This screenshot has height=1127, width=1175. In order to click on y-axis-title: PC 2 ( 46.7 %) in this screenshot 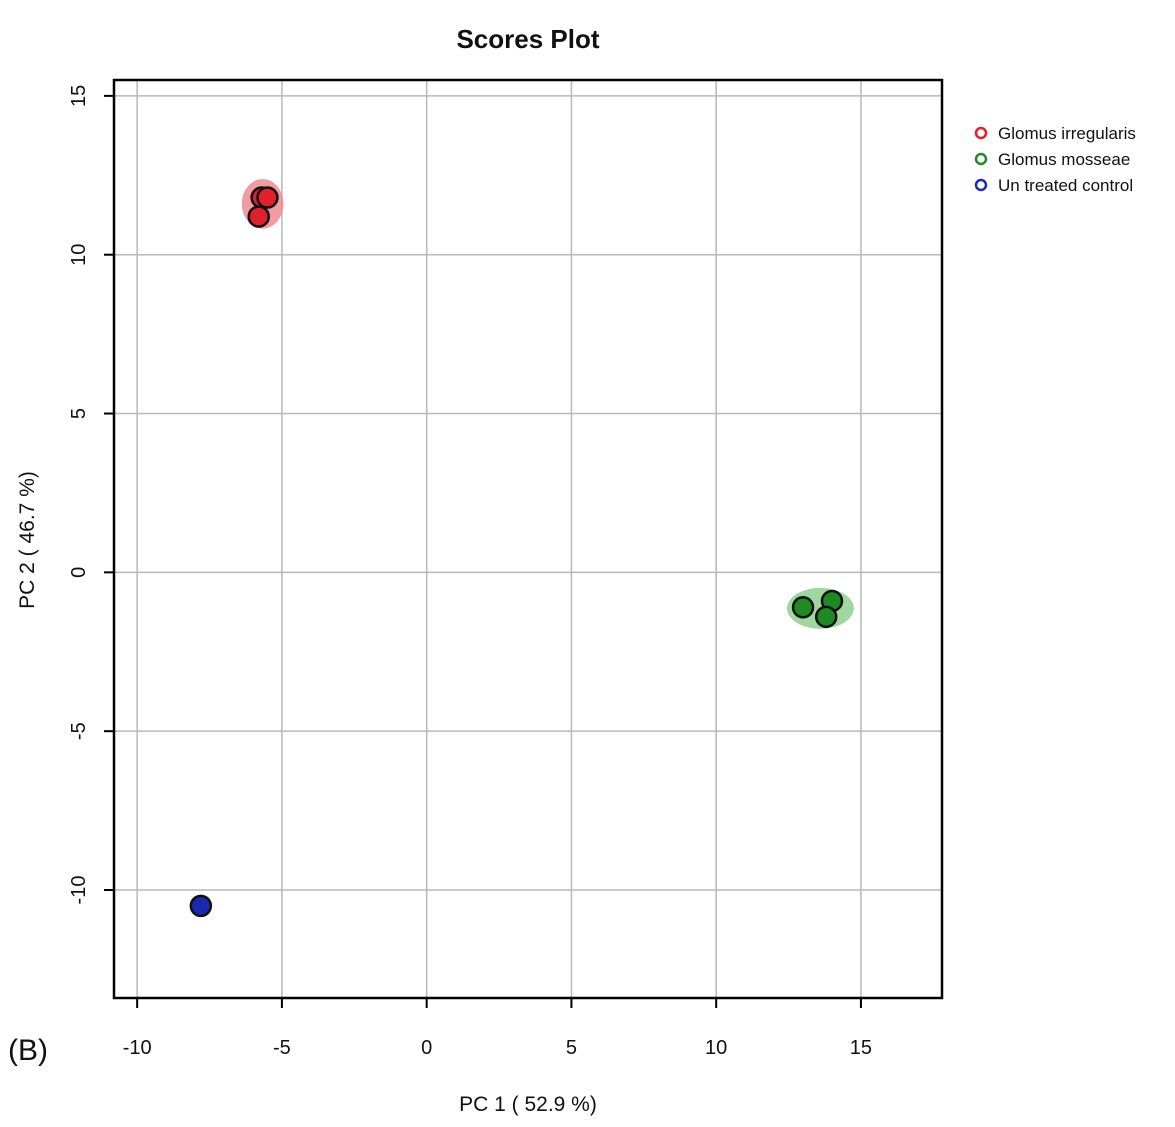, I will do `click(27, 540)`.